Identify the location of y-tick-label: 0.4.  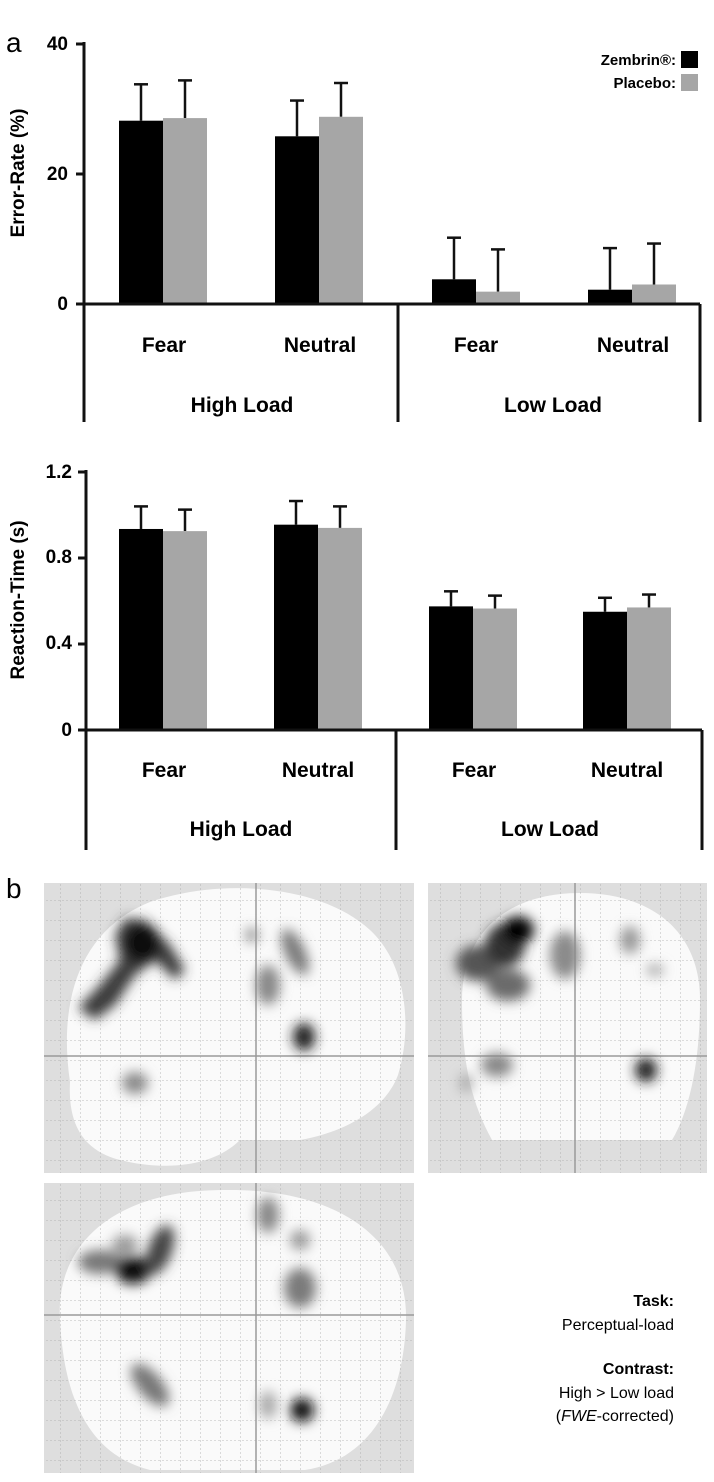
(59, 643).